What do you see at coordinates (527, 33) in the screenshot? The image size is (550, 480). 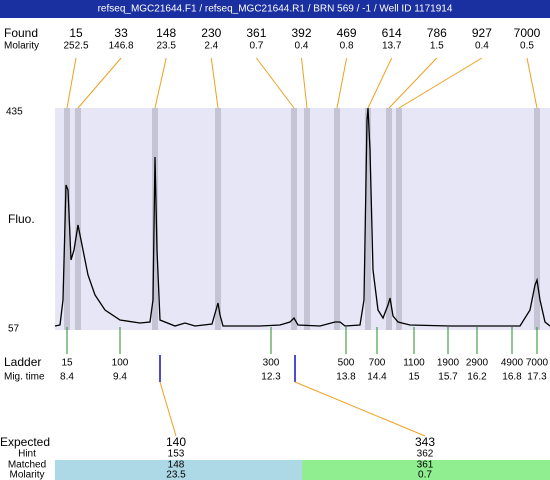 I see `peak-size: 7000` at bounding box center [527, 33].